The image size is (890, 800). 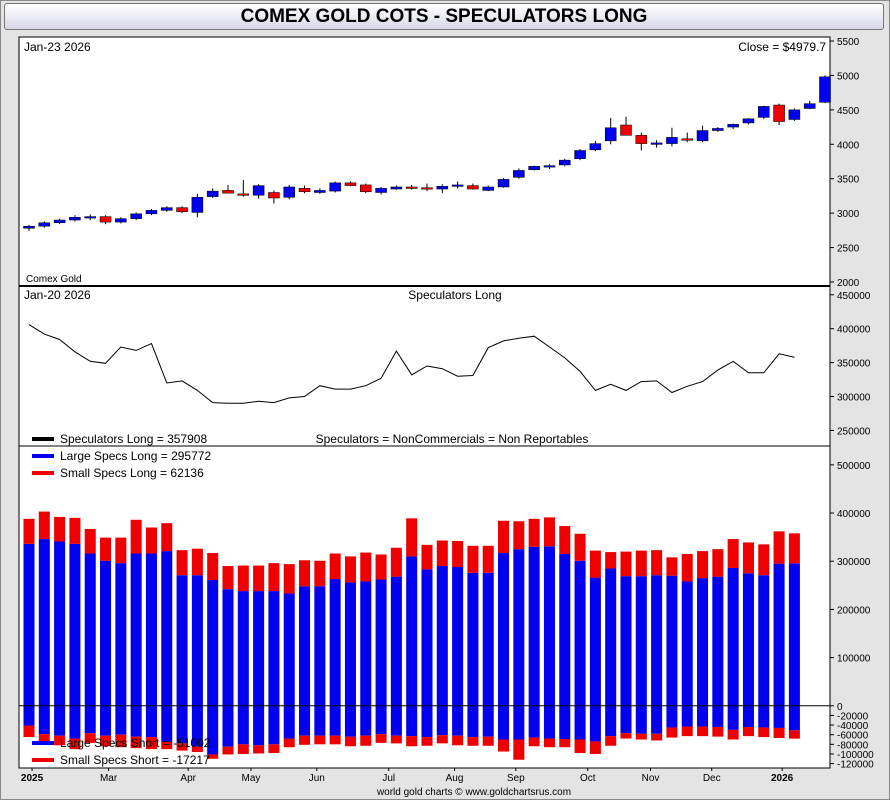 What do you see at coordinates (57, 295) in the screenshot?
I see `line-date-label: Jan-20 2026` at bounding box center [57, 295].